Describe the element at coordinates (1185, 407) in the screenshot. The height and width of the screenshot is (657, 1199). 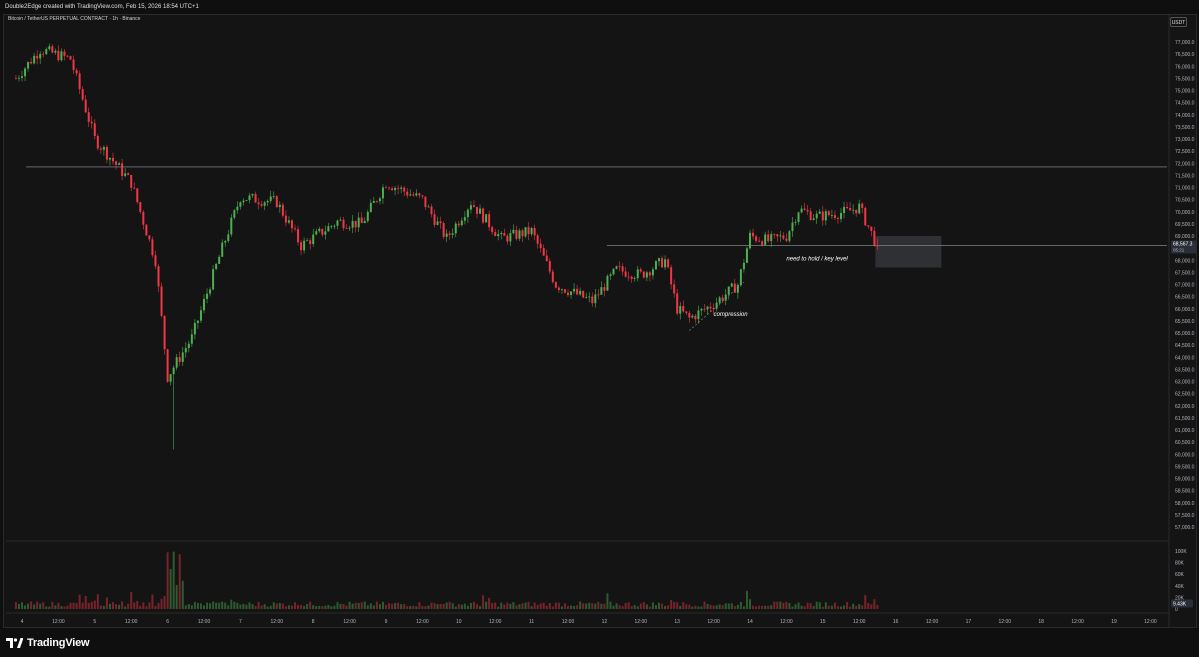
I see `y-tick-label: 62,000.0` at that location.